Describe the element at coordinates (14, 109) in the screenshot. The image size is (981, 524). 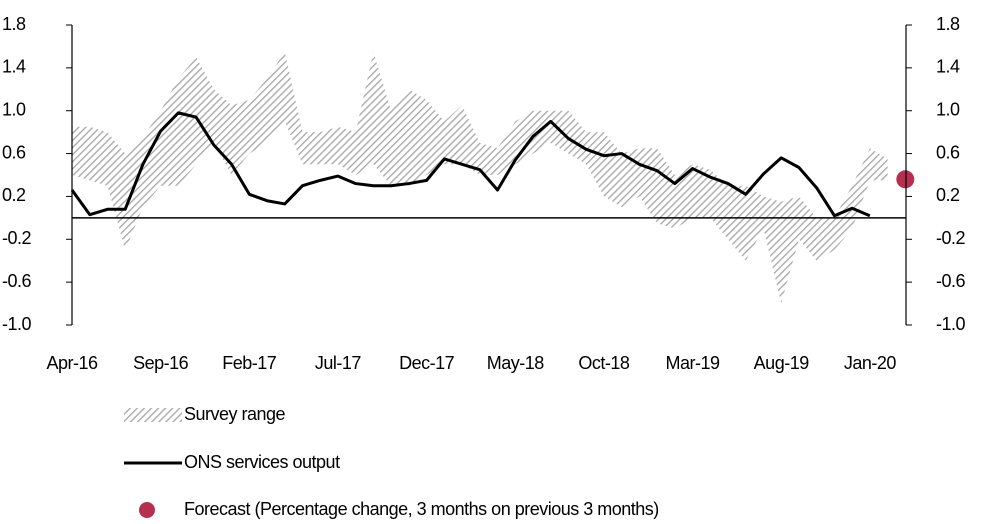
I see `y-tick-label: 1.0` at that location.